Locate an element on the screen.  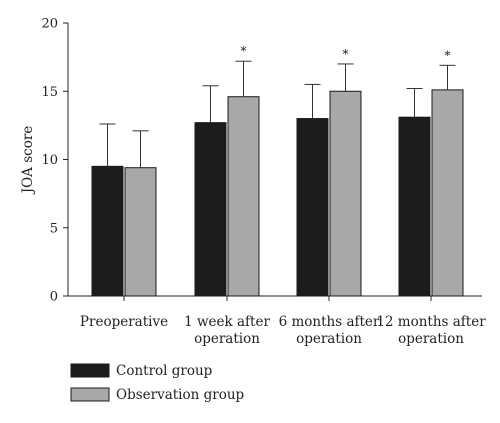
legend: Control group Observation group is located at coordinates (157, 383).